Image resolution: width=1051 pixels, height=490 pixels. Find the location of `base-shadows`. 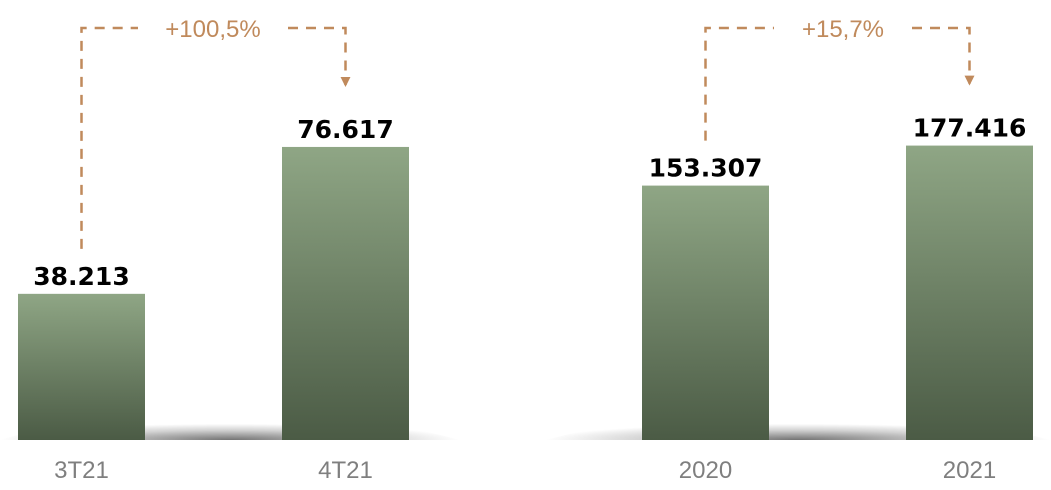

base-shadows is located at coordinates (525, 424).